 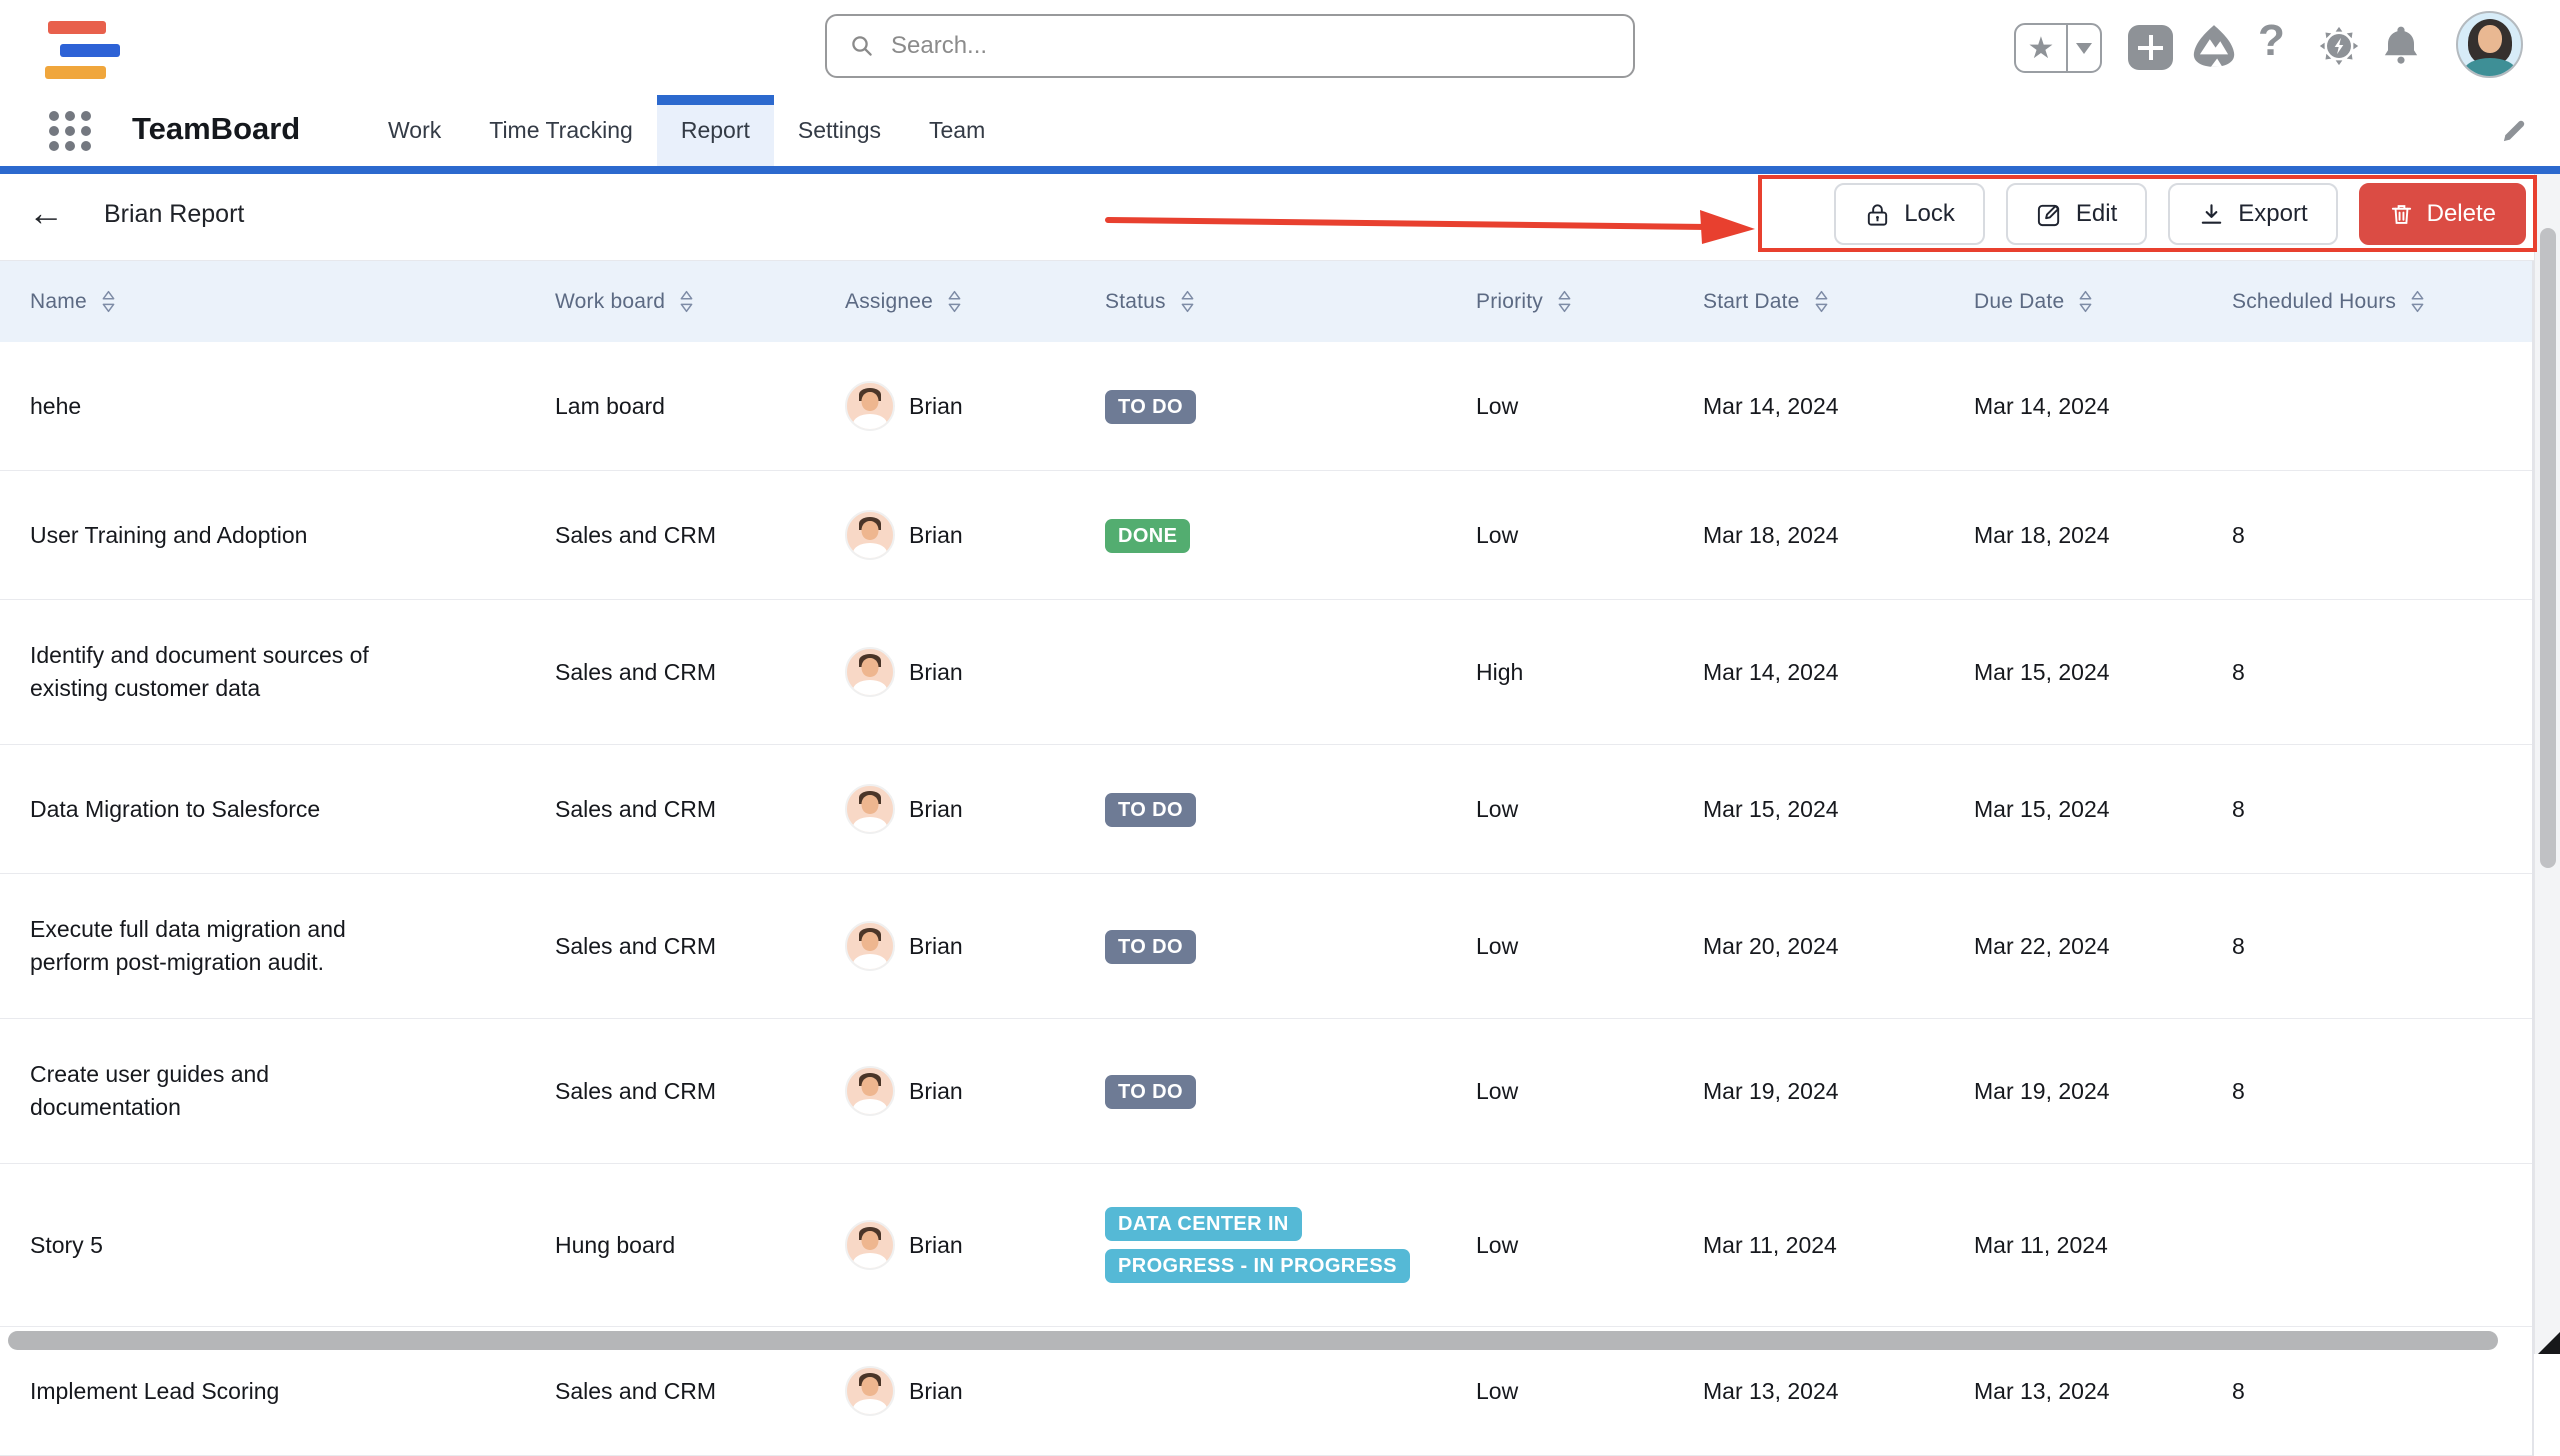 I want to click on nav-tab-time-tracking: Time Tracking, so click(x=561, y=130).